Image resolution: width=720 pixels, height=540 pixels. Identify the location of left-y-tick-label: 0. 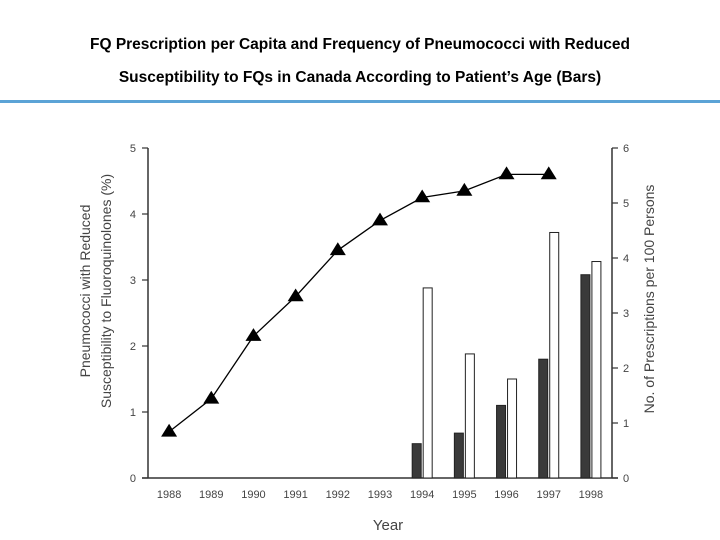
(133, 479).